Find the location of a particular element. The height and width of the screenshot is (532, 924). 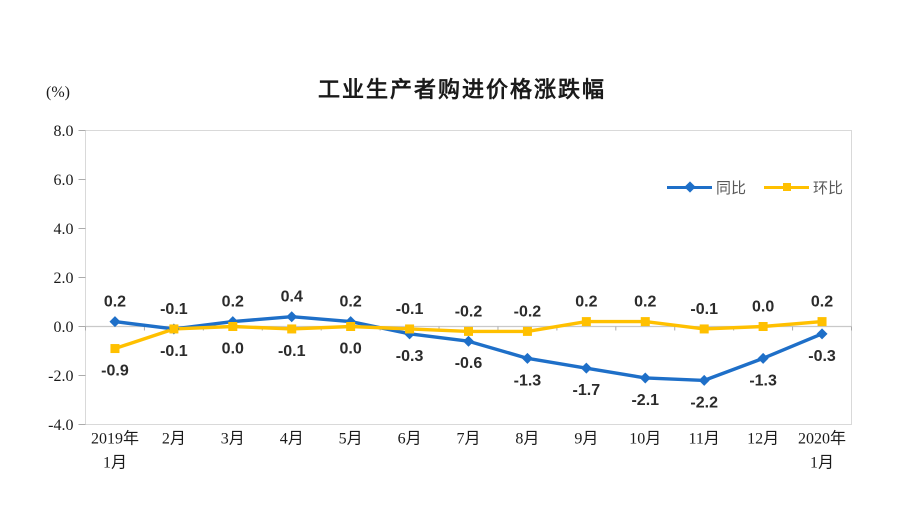

y-axis-unit-label: (%) is located at coordinates (58, 92).